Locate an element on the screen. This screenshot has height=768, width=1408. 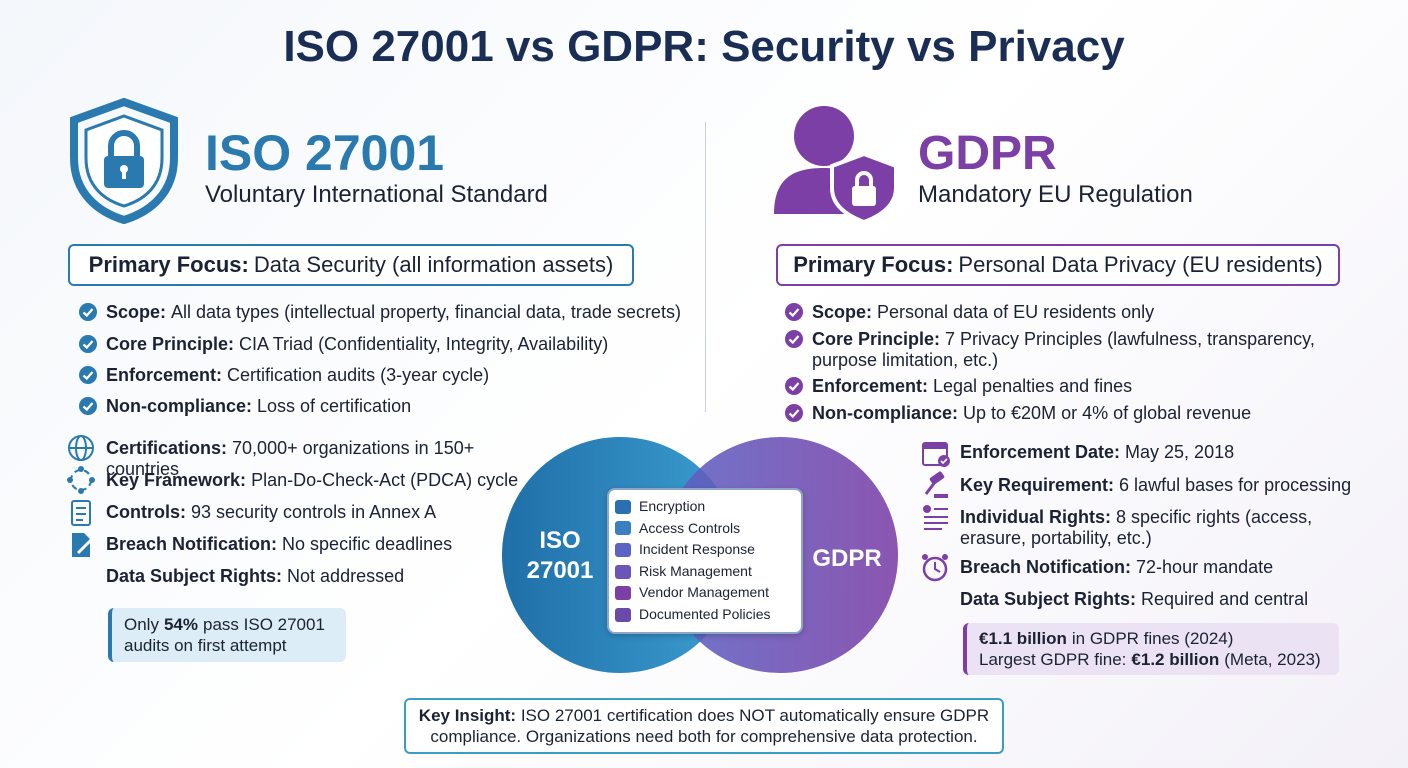
stat-line: €1.1 billion in GDPR fines (2024) is located at coordinates (1155, 638).